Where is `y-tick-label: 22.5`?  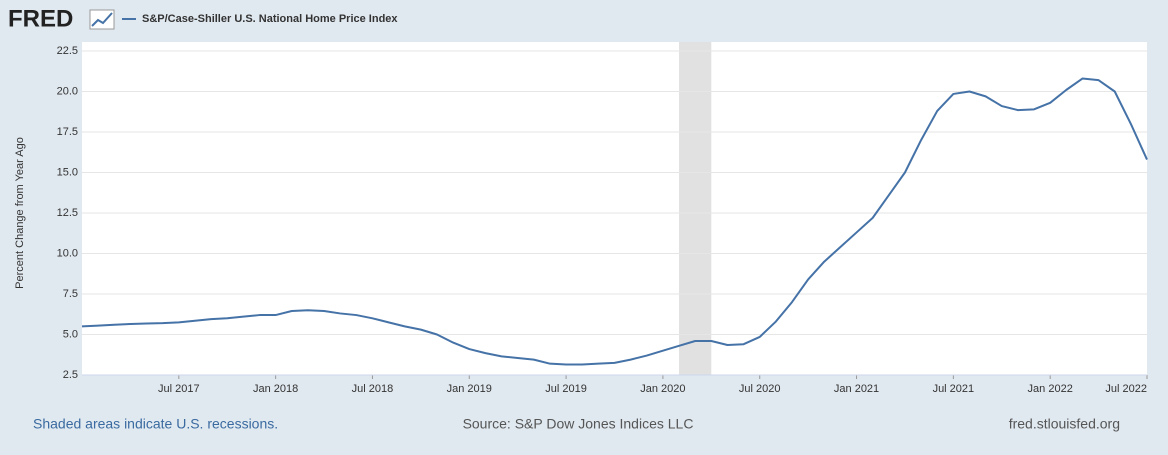 y-tick-label: 22.5 is located at coordinates (67, 51).